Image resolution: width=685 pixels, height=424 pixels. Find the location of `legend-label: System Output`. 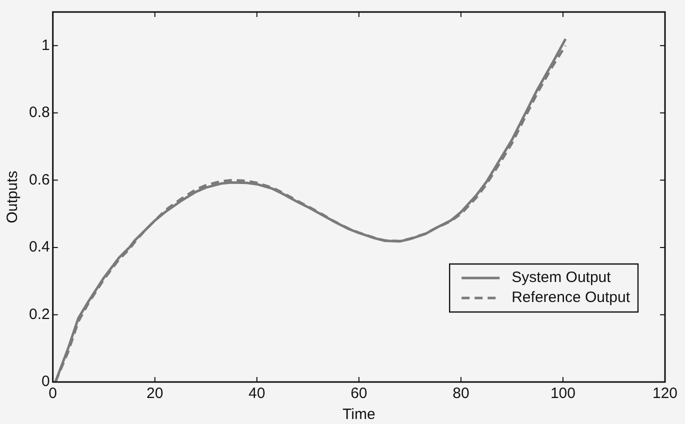

legend-label: System Output is located at coordinates (562, 277).